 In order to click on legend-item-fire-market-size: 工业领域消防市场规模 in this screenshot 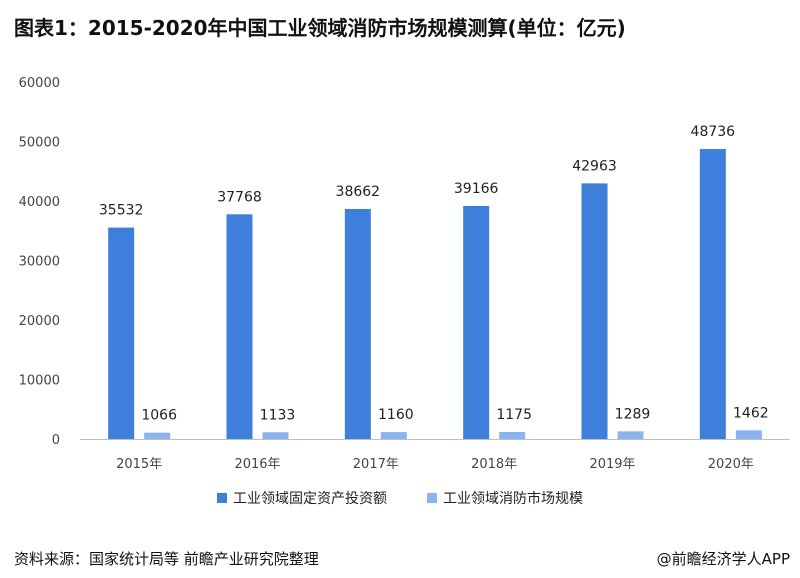, I will do `click(505, 498)`.